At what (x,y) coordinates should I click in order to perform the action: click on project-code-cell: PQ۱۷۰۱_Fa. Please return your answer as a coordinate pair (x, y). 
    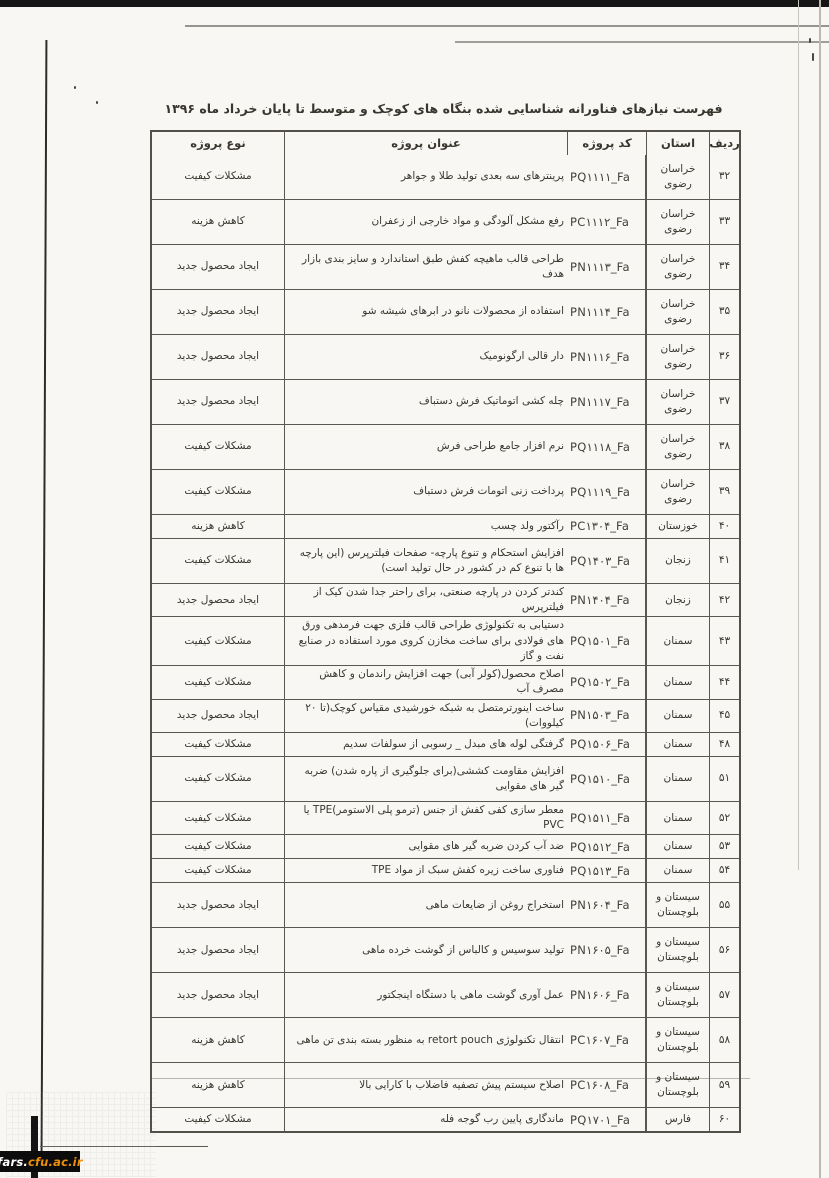
    Looking at the image, I should click on (606, 1120).